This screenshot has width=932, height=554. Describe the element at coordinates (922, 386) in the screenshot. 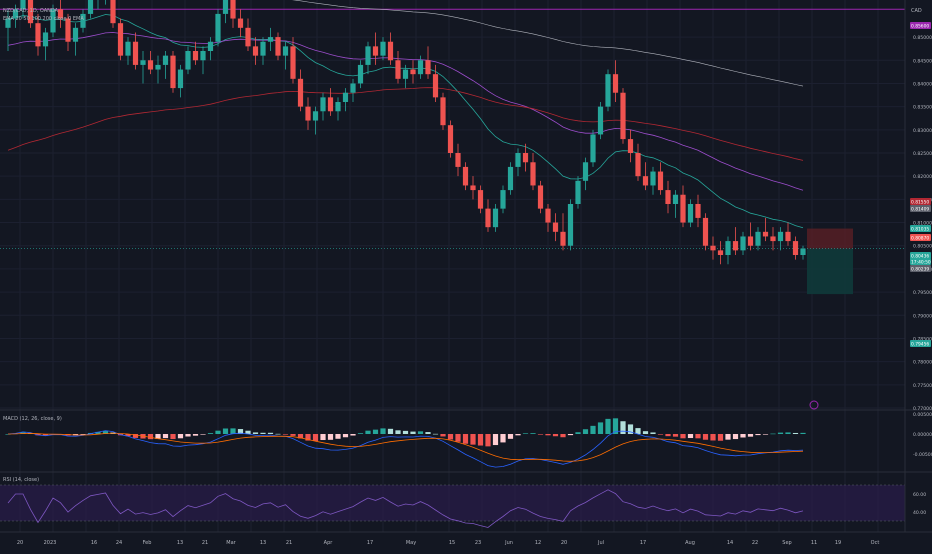

I see `price-tick-label: 0.77500` at that location.